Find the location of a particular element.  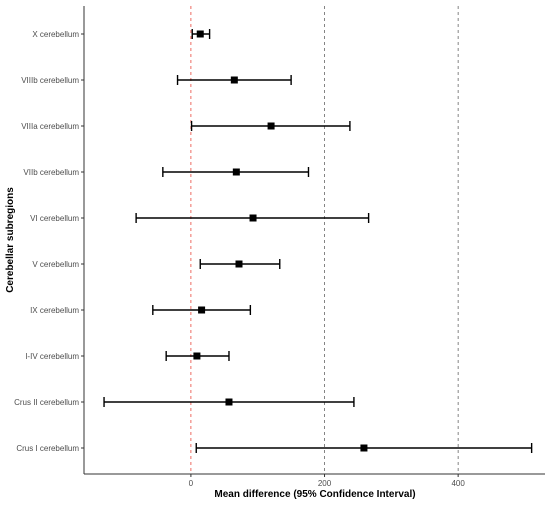

point-estimate-viib-cerebellum is located at coordinates (236, 172).